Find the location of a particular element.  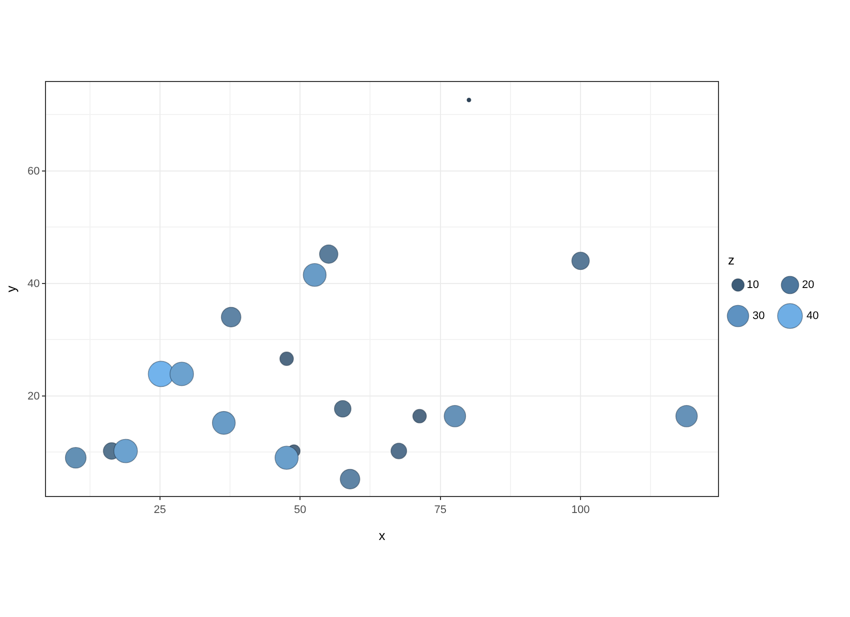

y-tick-label: 60 is located at coordinates (34, 172).